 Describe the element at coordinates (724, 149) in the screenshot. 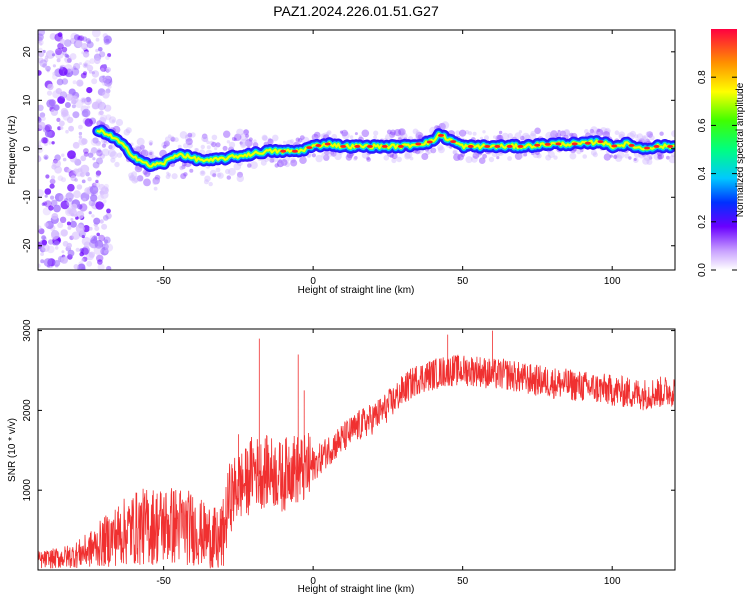

I see `colorbar-gradient` at that location.